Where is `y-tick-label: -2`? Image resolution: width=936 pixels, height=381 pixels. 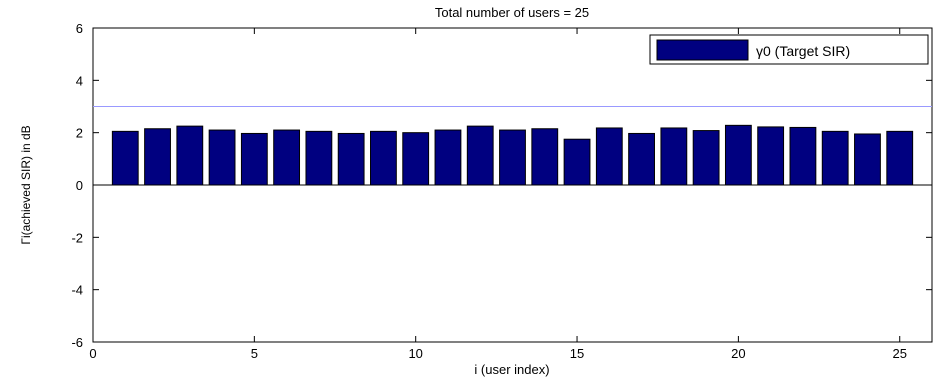 y-tick-label: -2 is located at coordinates (77, 237).